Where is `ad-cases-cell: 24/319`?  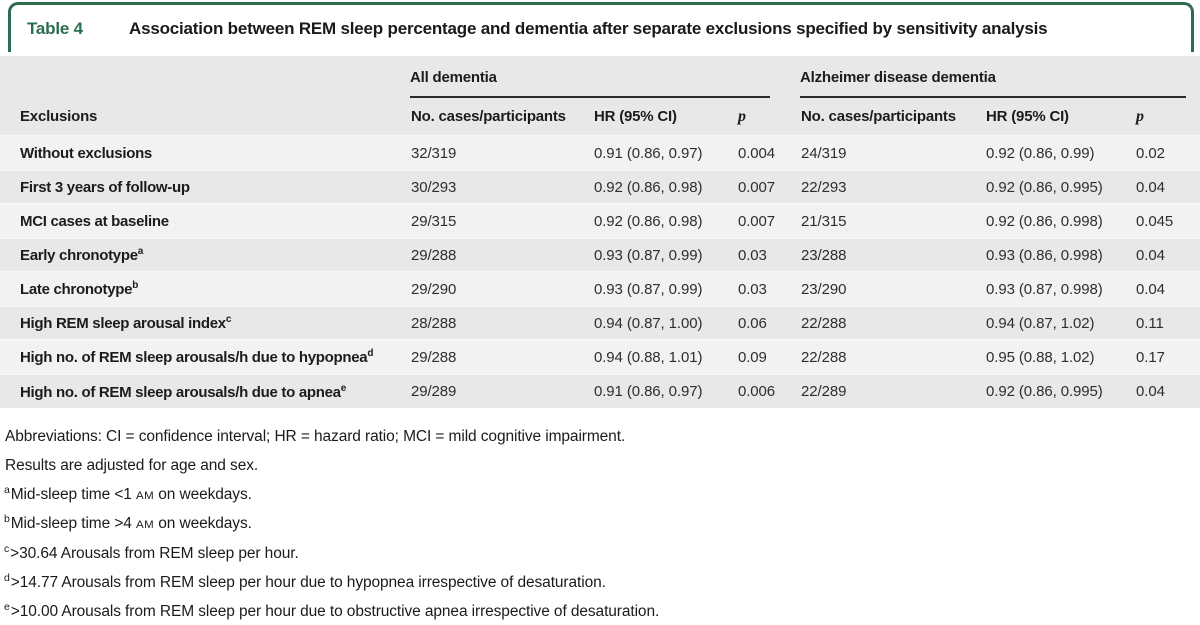
ad-cases-cell: 24/319 is located at coordinates (893, 152).